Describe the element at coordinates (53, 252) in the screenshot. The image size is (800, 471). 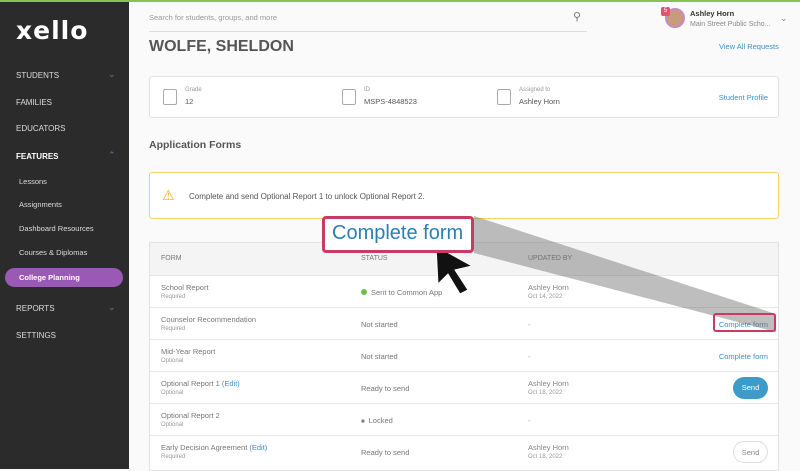
I see `nav-courses-diplomas: Courses & Diplomas` at that location.